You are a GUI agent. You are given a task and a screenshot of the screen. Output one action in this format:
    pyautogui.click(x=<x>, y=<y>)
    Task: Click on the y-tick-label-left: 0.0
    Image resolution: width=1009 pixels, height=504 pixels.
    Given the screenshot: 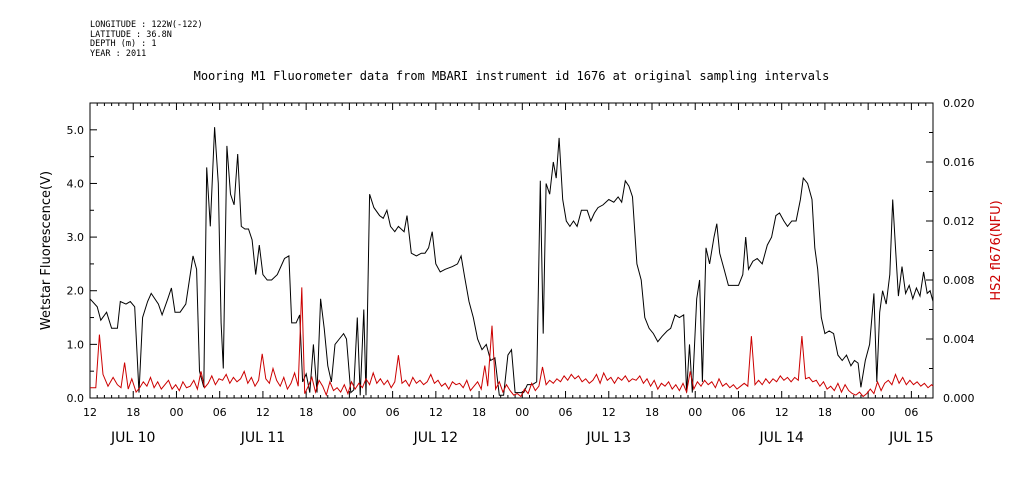 What is the action you would take?
    pyautogui.click(x=76, y=398)
    